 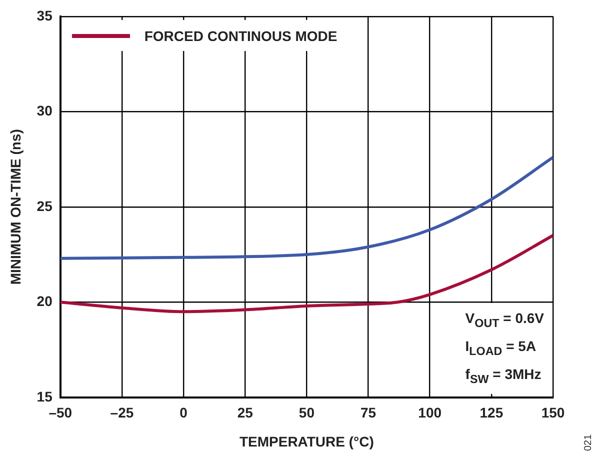 I want to click on x-tick-label: 50, so click(x=306, y=412).